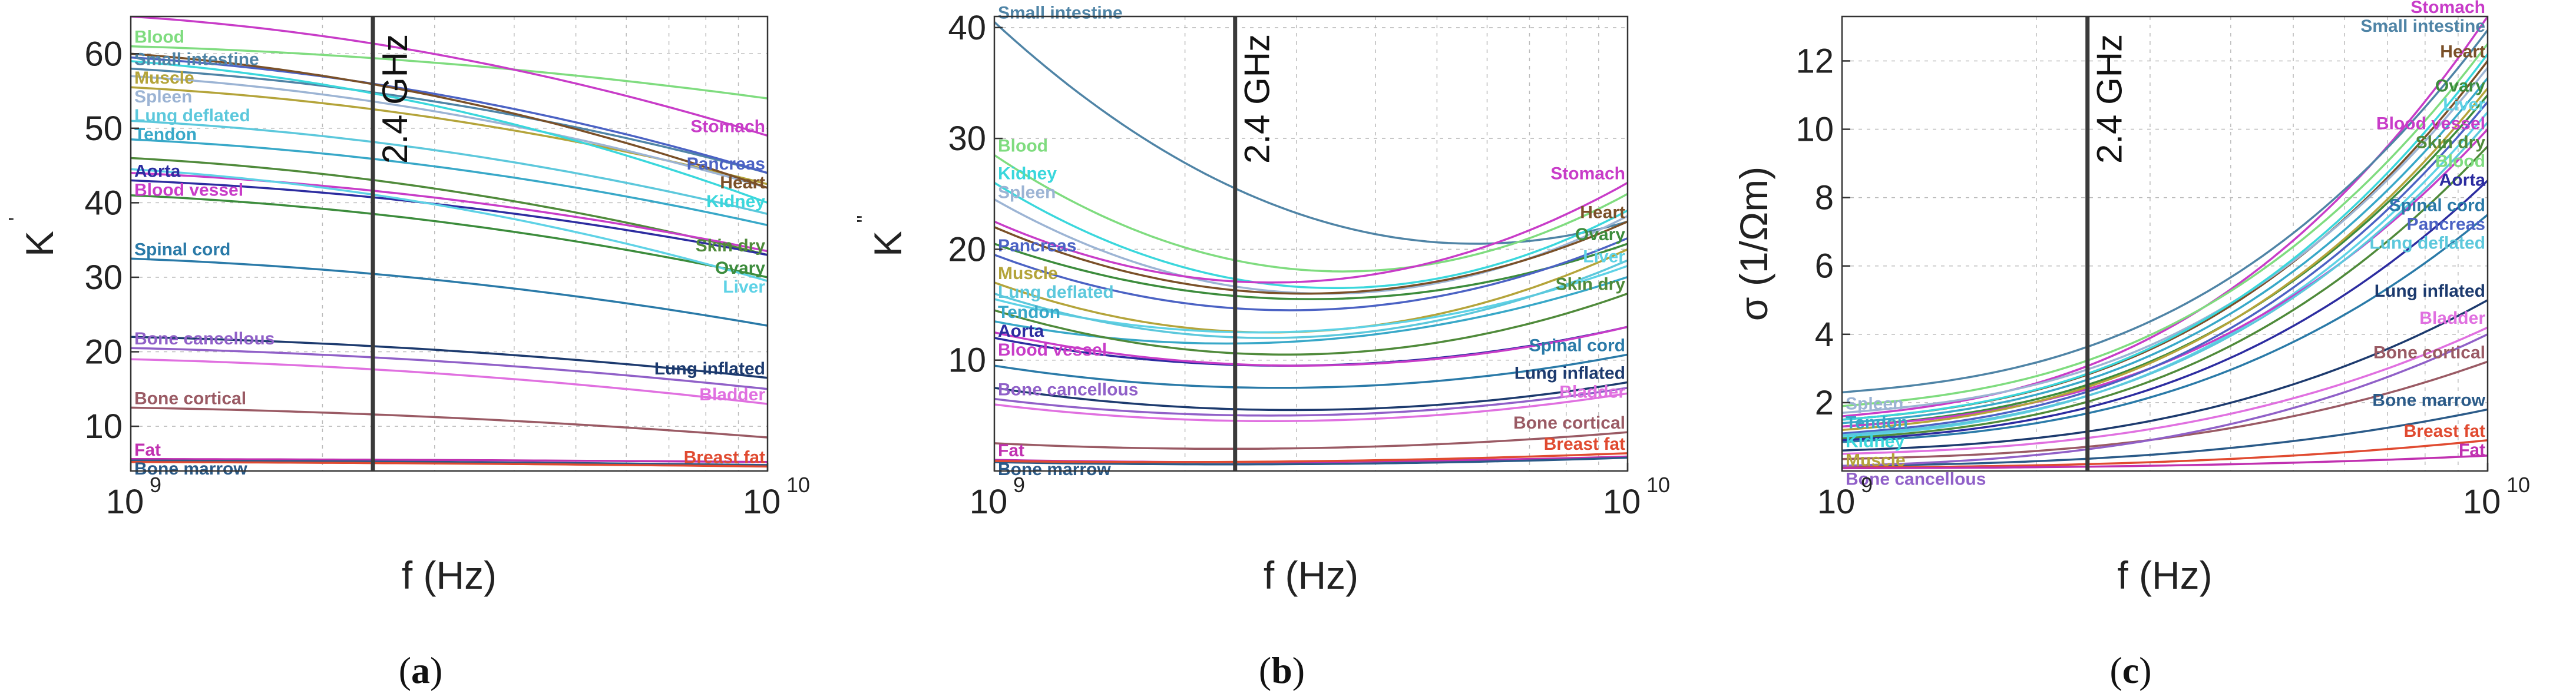 The width and height of the screenshot is (2576, 700). I want to click on series-line-small-intestine, so click(2165, 211).